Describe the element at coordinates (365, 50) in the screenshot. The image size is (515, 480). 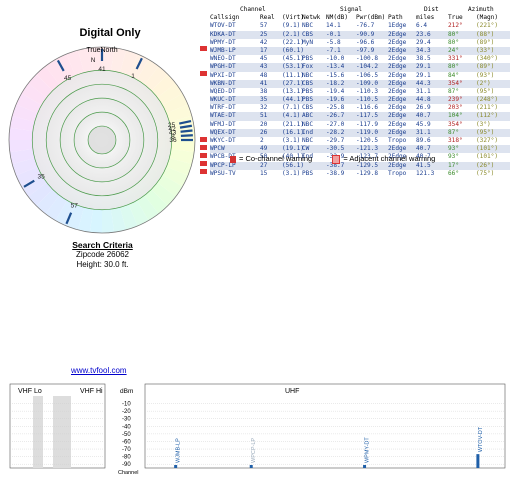
I see `table-cell: -97.9` at that location.